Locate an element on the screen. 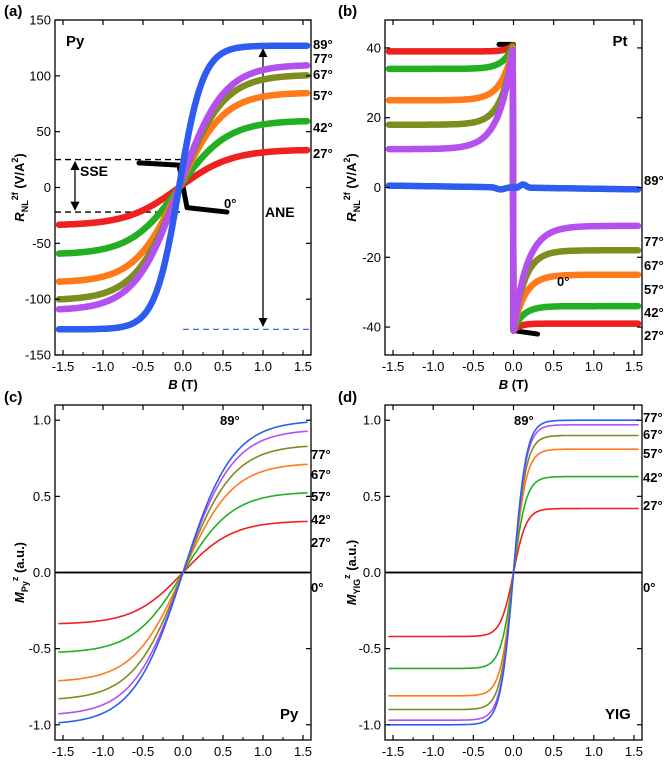 The image size is (664, 762). panel-letter: (c) is located at coordinates (13, 397).